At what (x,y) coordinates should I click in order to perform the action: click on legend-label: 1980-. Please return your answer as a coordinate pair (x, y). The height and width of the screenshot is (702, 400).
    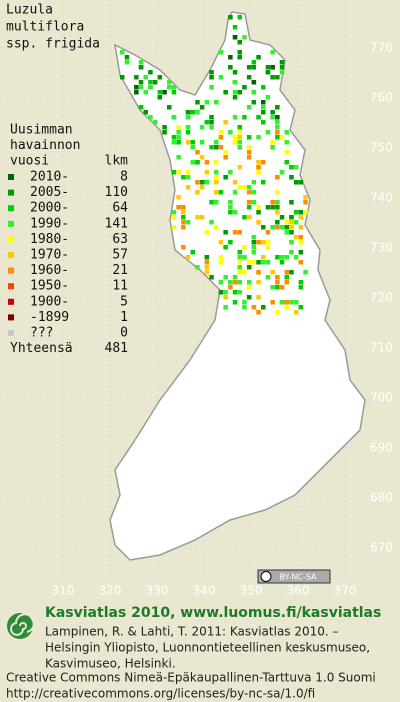
    Looking at the image, I should click on (49, 239).